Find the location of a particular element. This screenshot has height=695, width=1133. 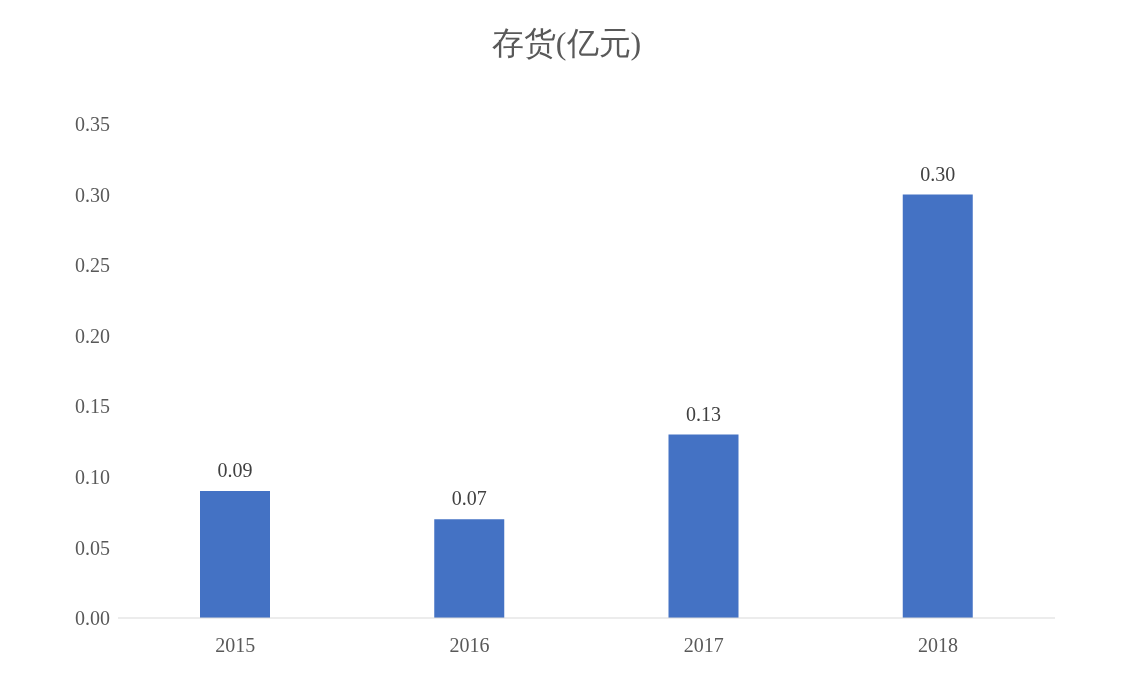

data-label: 0.30 is located at coordinates (938, 173).